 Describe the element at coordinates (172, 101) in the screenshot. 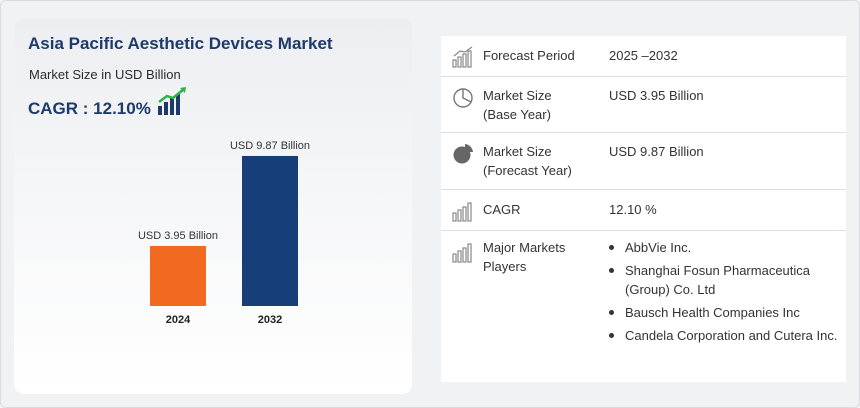

I see `growth-chart-icon` at that location.